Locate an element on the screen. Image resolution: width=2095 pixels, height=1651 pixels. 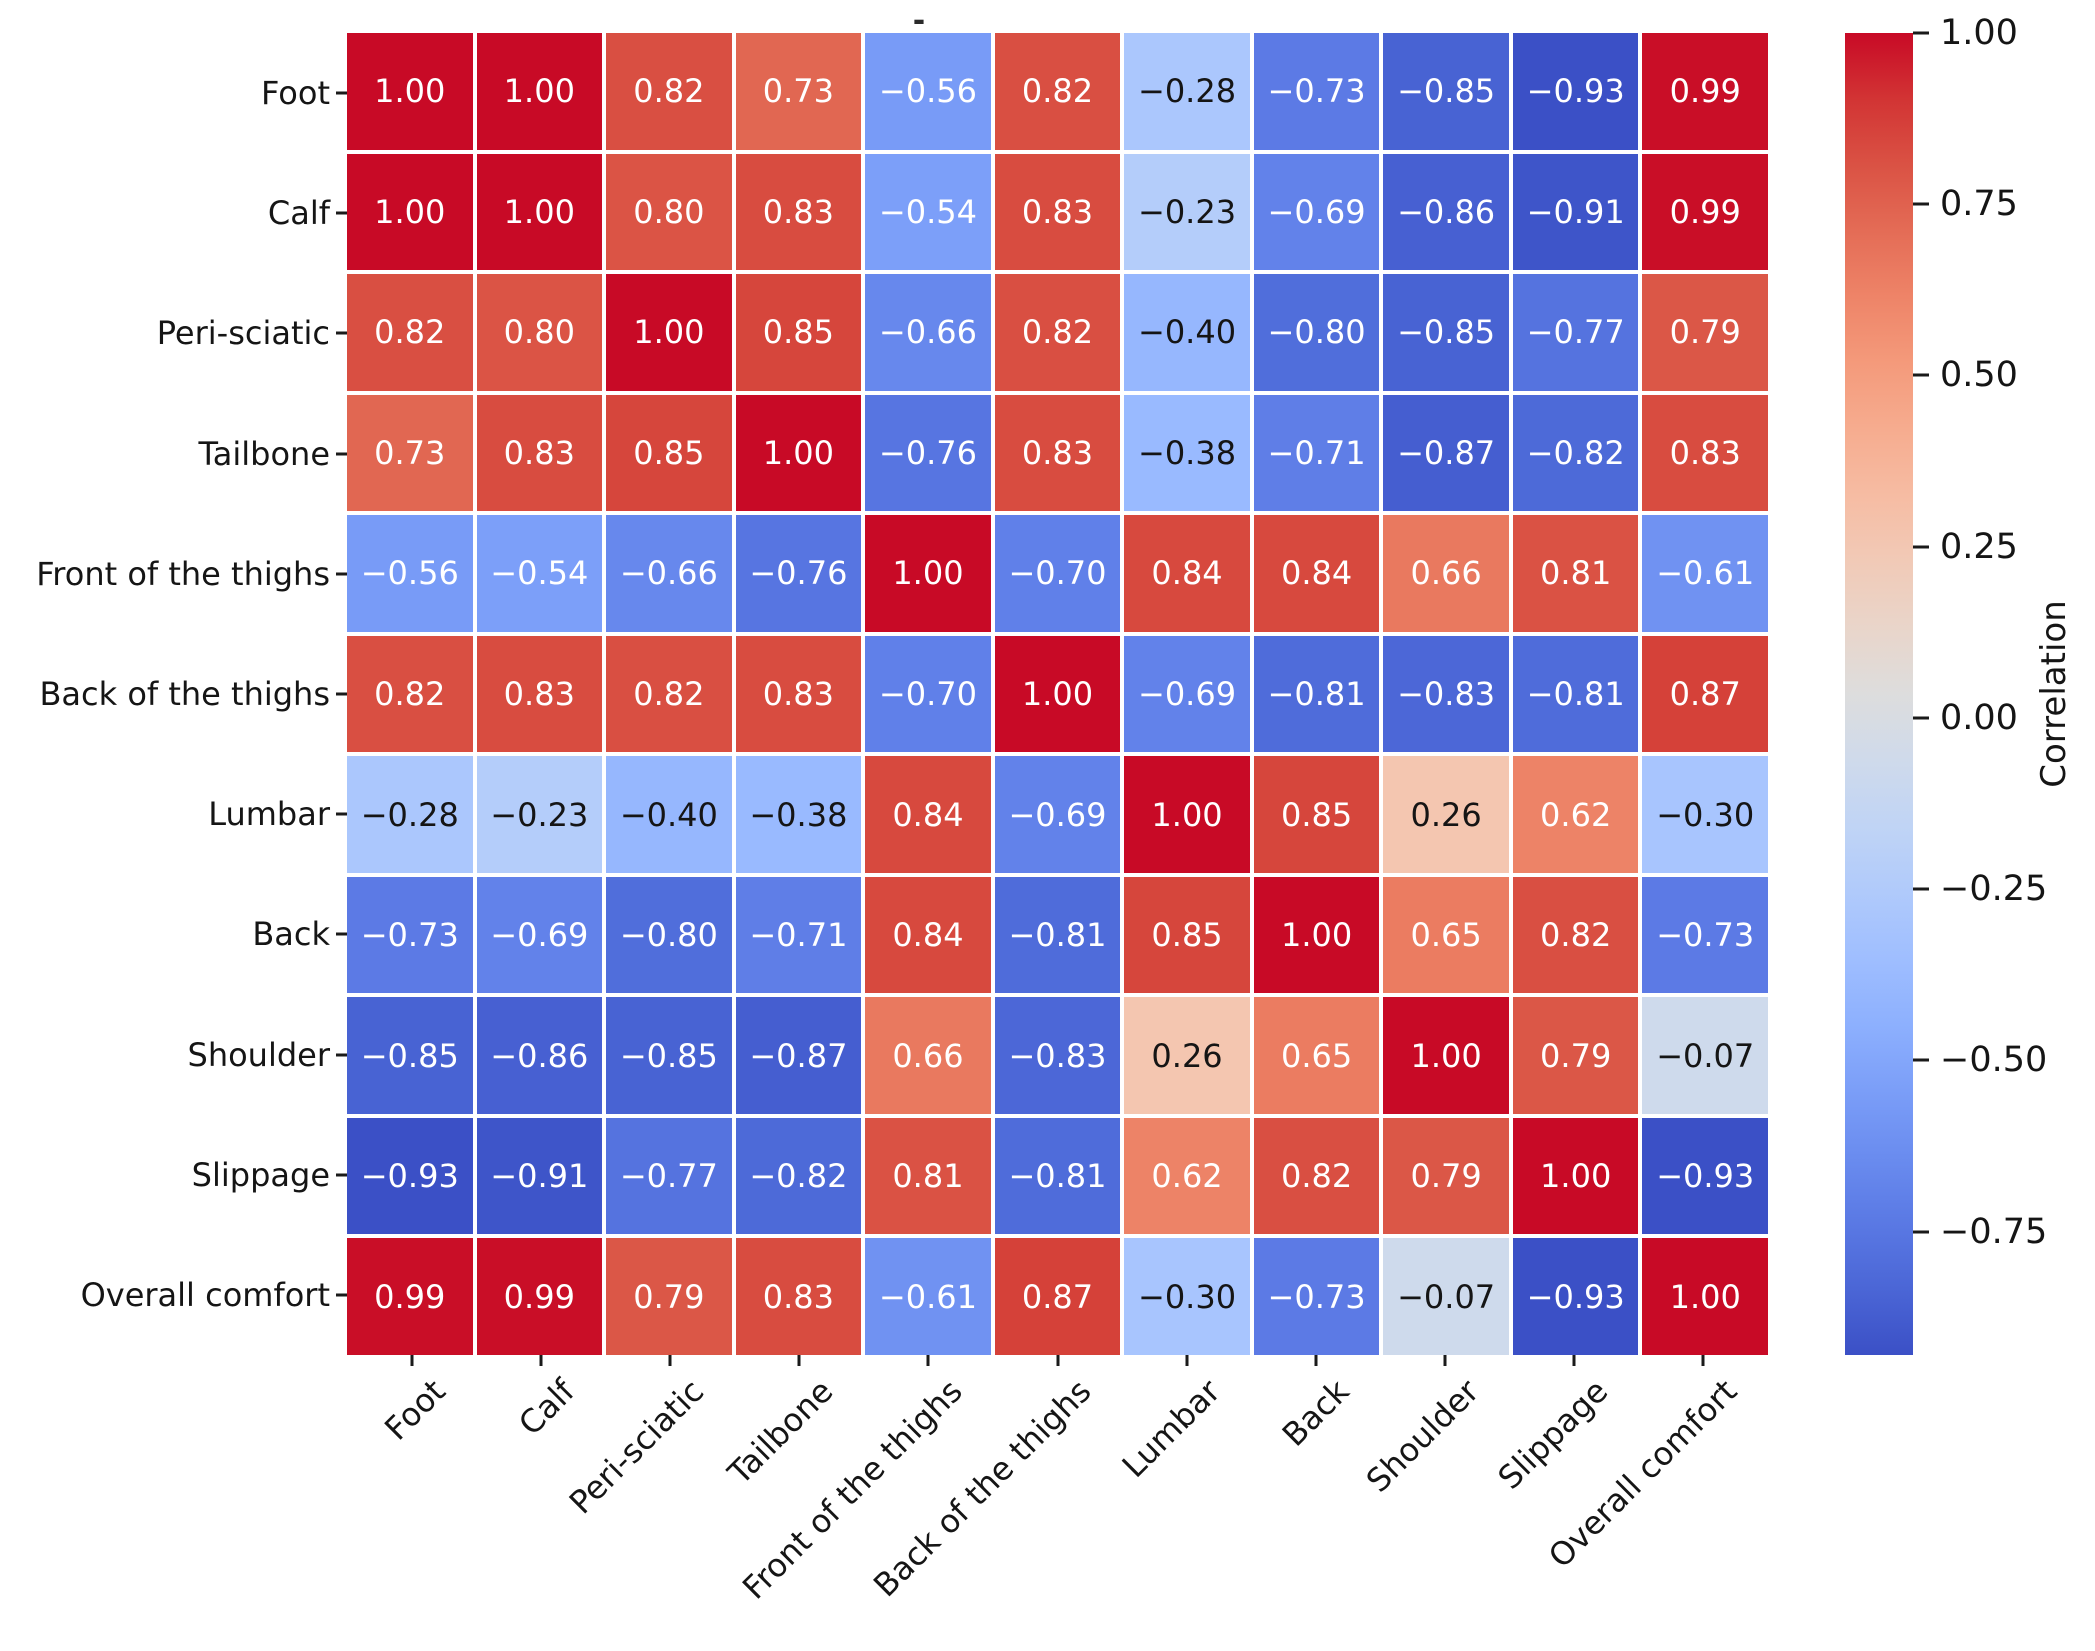
colorbar-tick-label: 0.25 is located at coordinates (1979, 546).